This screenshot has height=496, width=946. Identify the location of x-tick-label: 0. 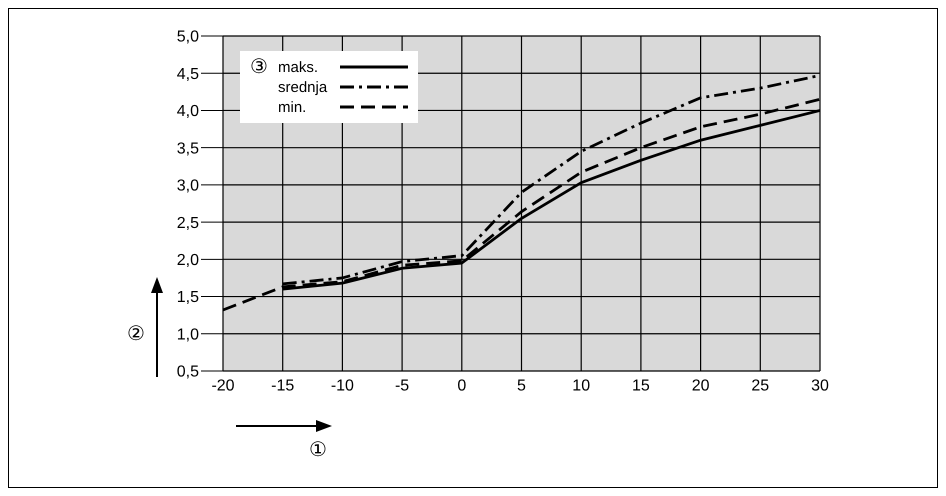
(461, 385).